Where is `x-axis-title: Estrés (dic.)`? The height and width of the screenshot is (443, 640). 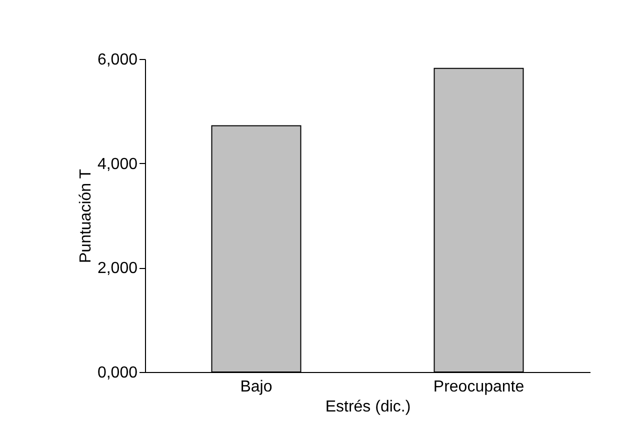
x-axis-title: Estrés (dic.) is located at coordinates (368, 407).